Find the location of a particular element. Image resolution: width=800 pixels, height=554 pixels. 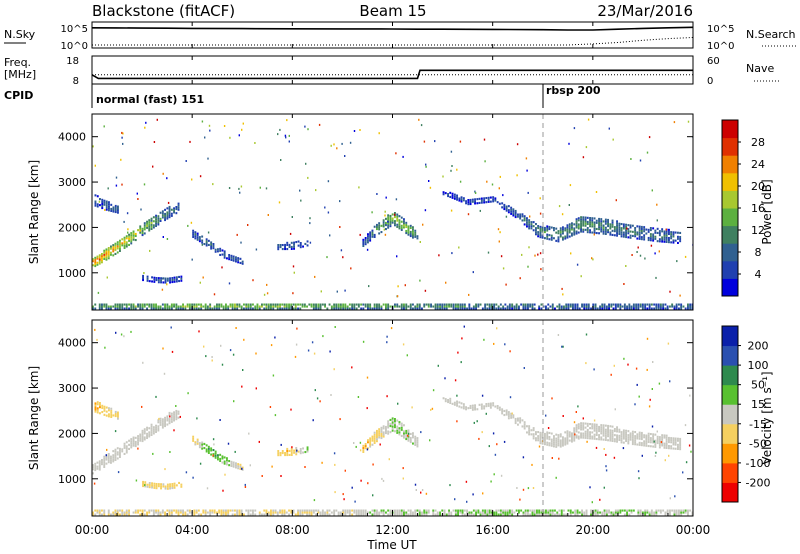

x-tick-label: 12:00 is located at coordinates (392, 530).